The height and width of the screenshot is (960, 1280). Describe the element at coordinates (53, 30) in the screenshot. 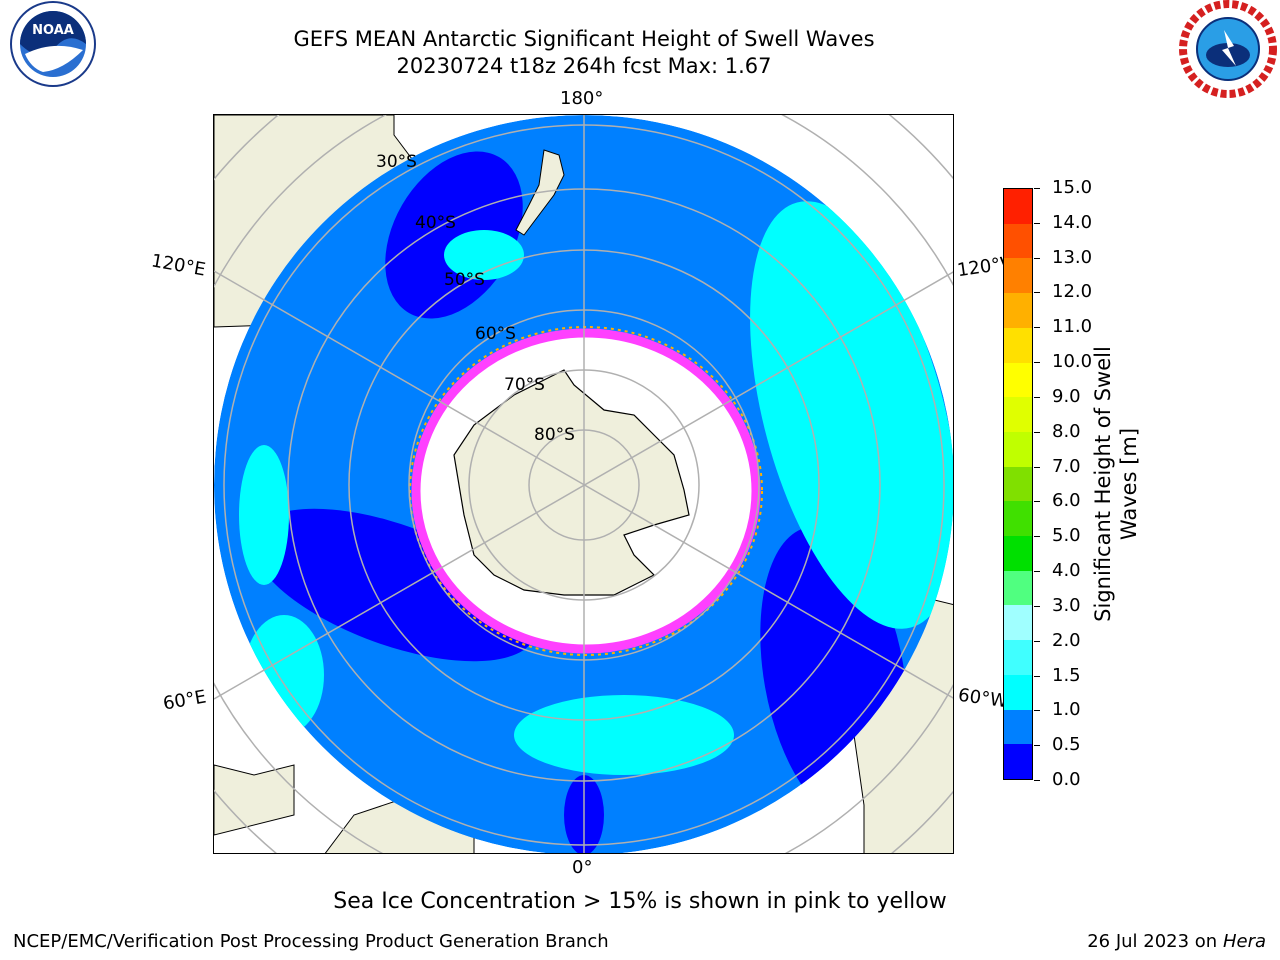

I see `svg-text: NOAA` at that location.